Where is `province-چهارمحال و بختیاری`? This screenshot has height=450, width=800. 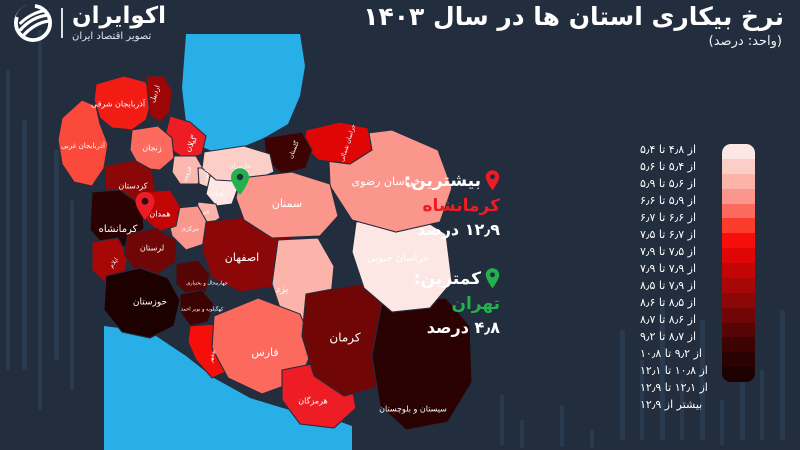
province-چهارمحال و بختیاری is located at coordinates (193, 278).